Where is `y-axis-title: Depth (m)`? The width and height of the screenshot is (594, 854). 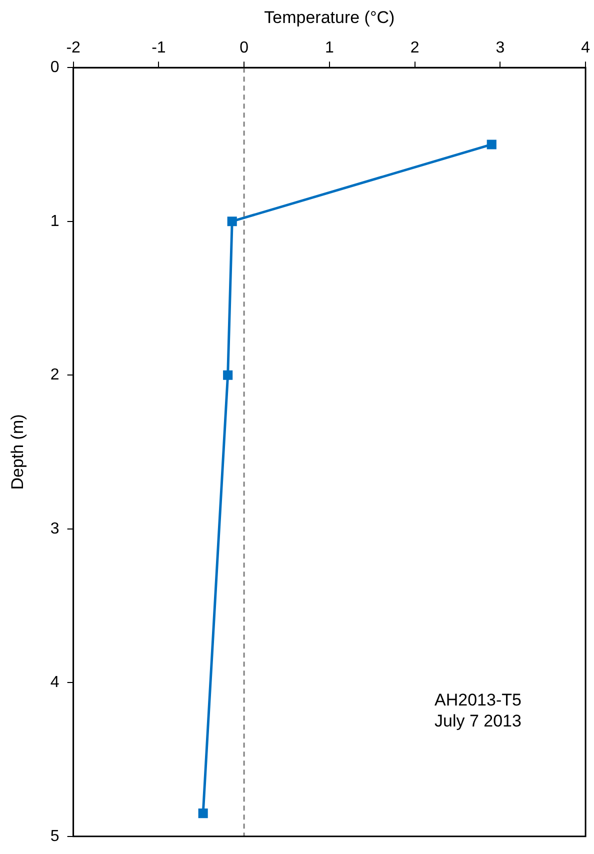 y-axis-title: Depth (m) is located at coordinates (17, 452).